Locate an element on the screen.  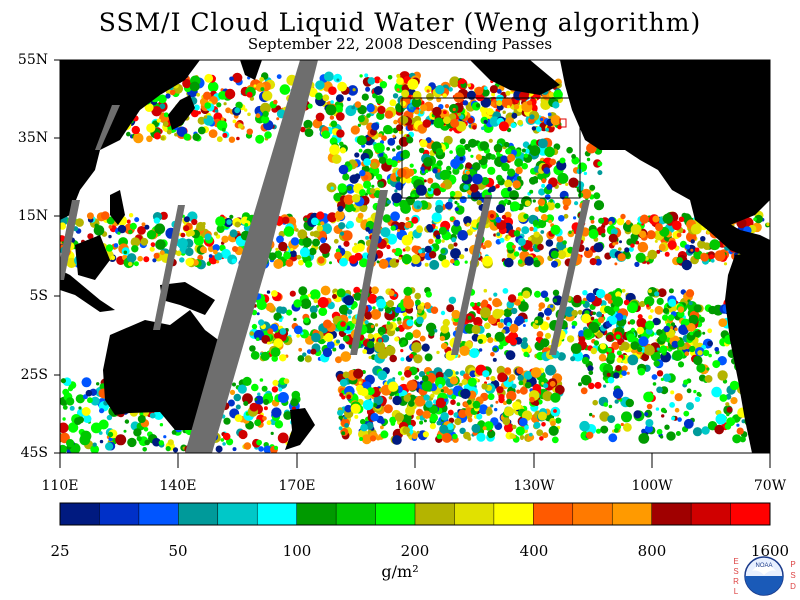
svg-text: D is located at coordinates (793, 586).